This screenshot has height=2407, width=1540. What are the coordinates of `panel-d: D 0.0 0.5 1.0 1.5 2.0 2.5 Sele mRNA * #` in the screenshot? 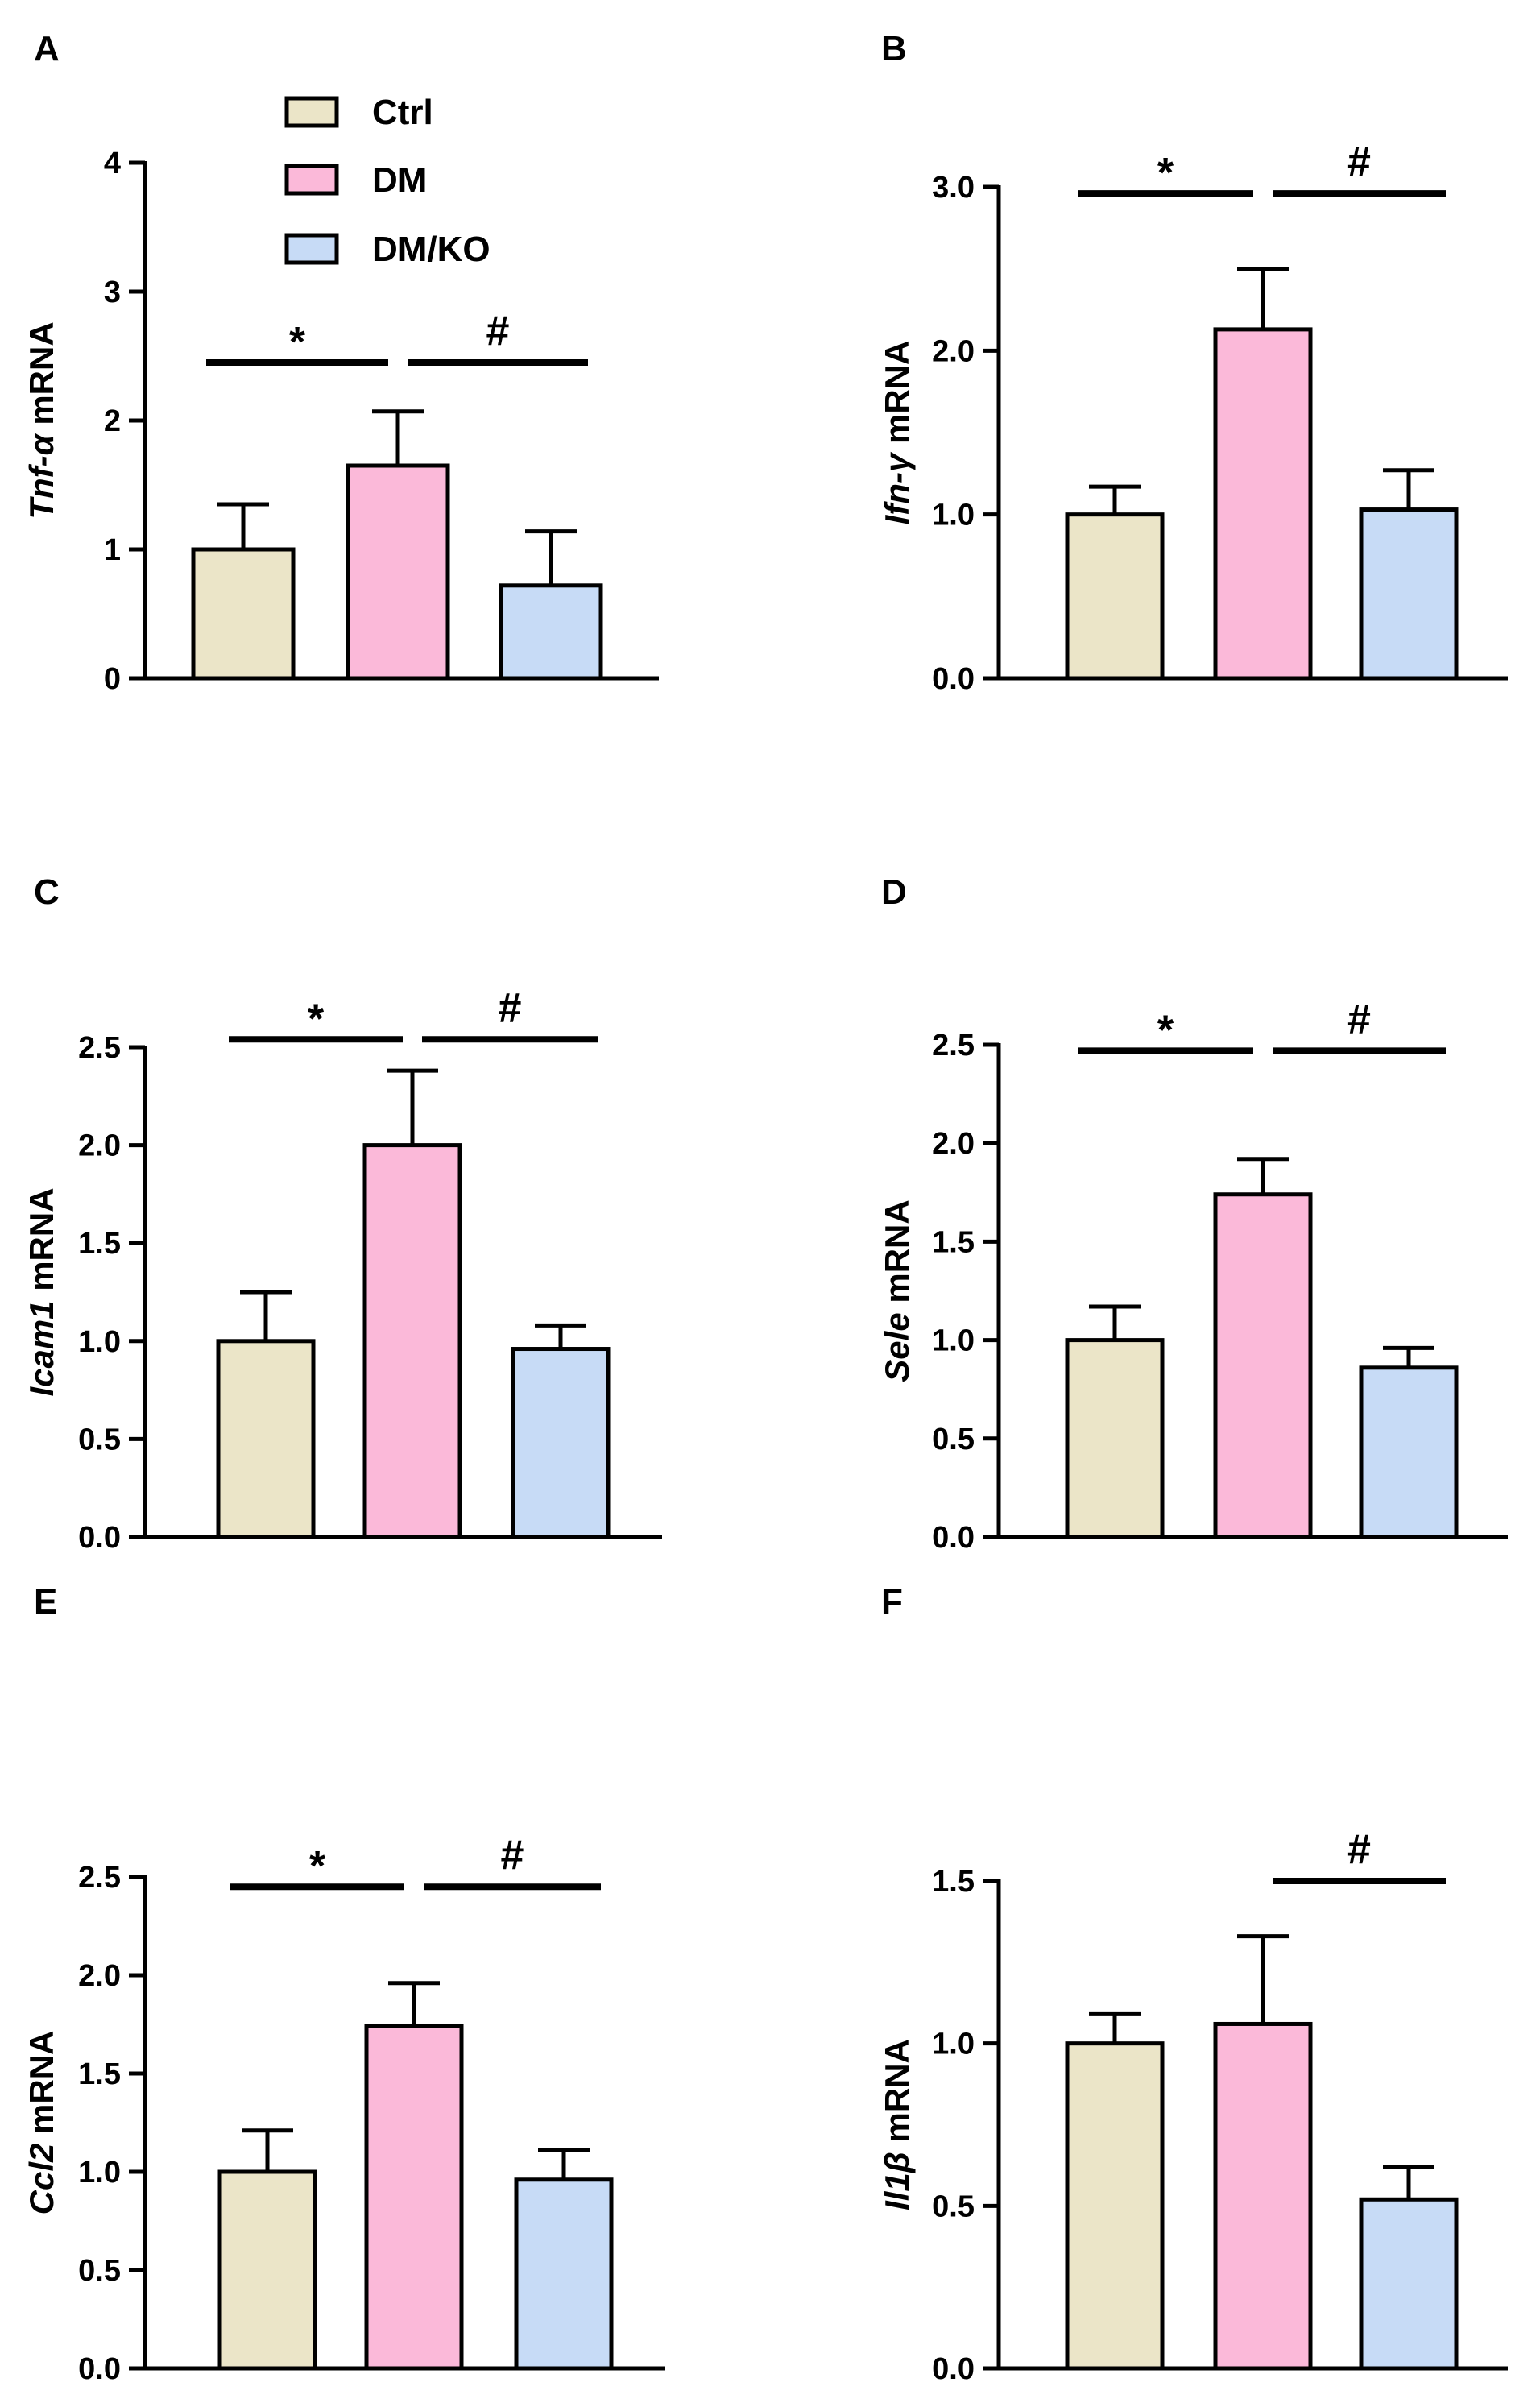 It's located at (1193, 1213).